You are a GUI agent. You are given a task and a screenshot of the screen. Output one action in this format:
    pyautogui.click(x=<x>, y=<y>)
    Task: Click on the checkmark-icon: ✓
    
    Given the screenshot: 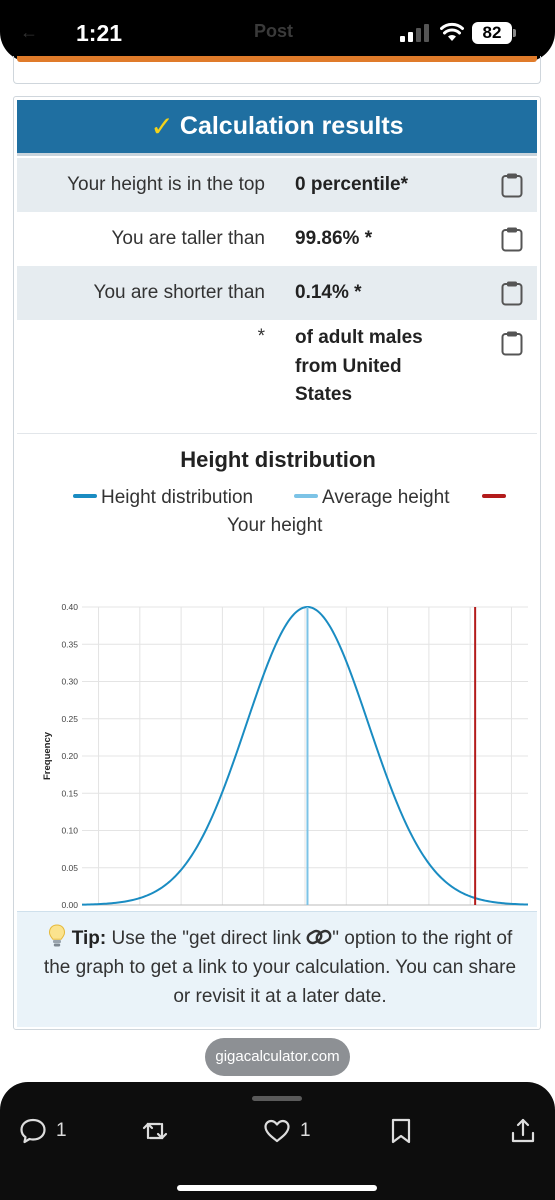 What is the action you would take?
    pyautogui.click(x=162, y=126)
    